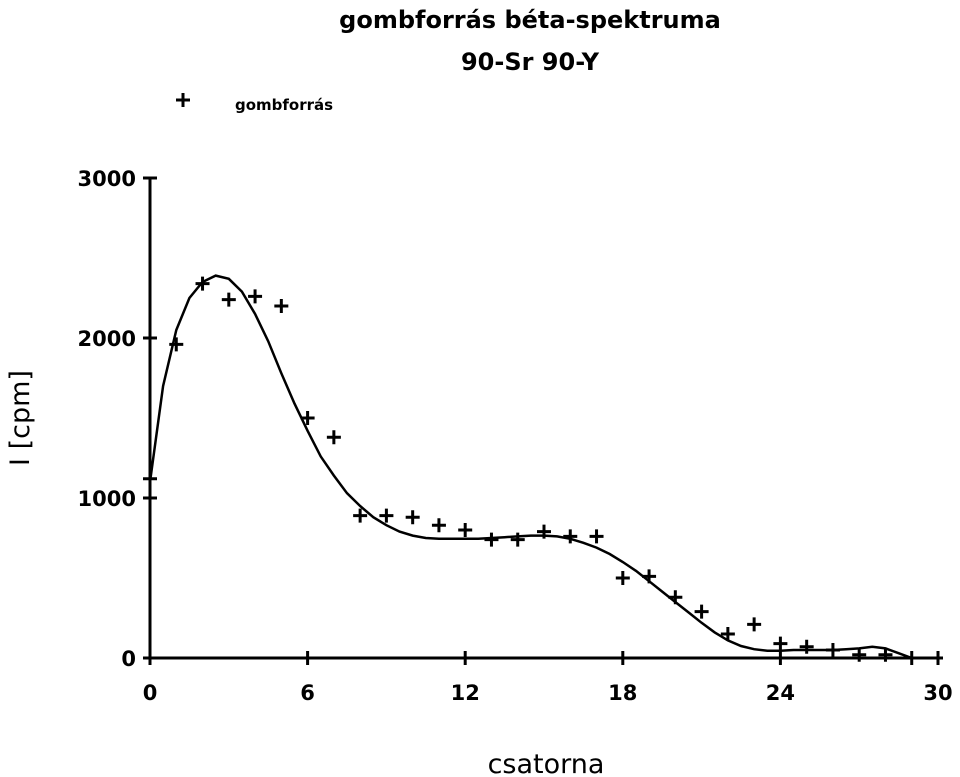 This screenshot has width=960, height=777. I want to click on x-tick-label: 24, so click(780, 693).